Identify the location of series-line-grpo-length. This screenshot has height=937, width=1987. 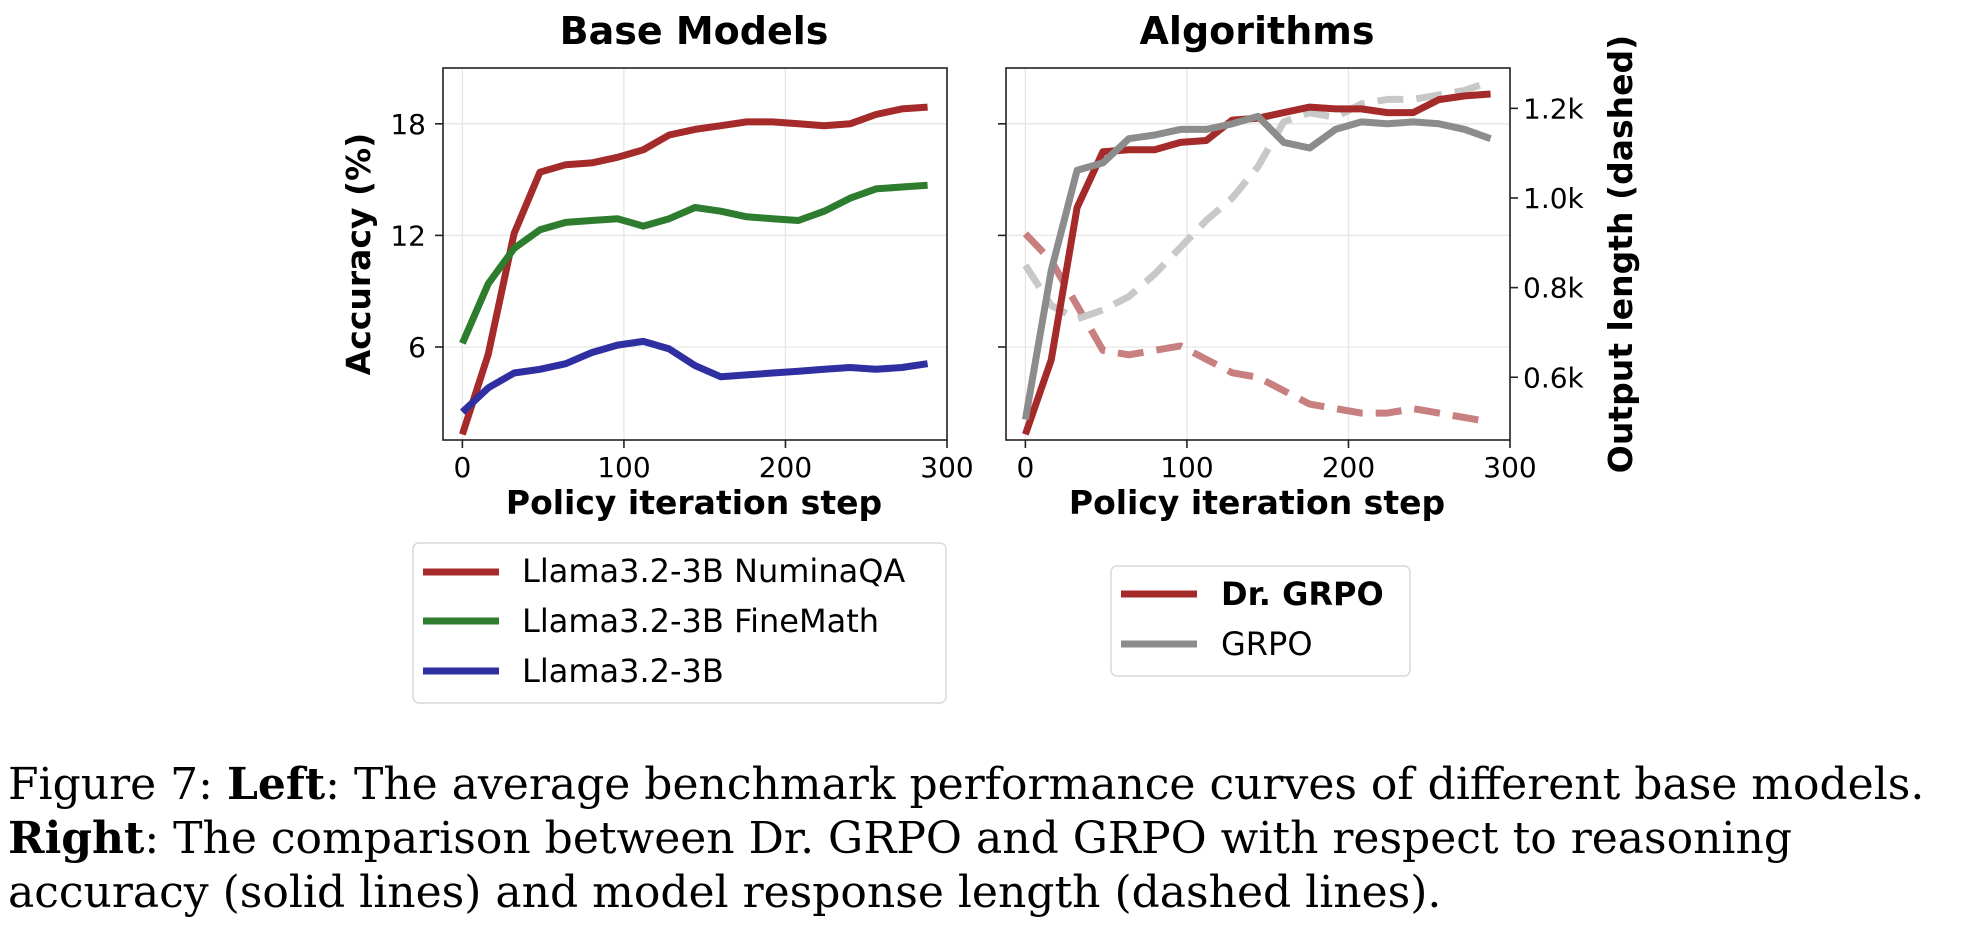
(1257, 200).